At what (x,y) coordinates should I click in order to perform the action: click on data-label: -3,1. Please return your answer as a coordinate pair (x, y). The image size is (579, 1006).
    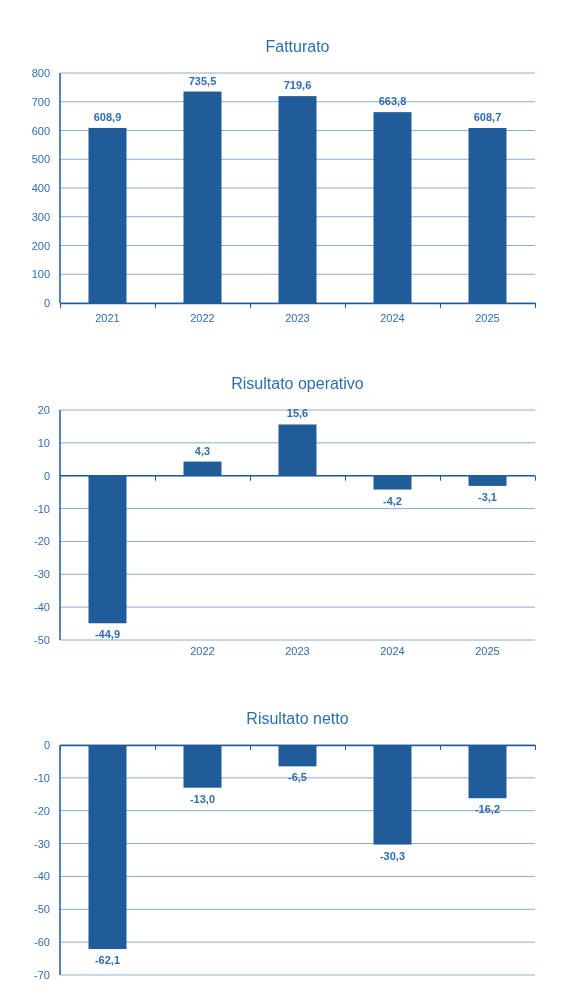
    Looking at the image, I should click on (487, 496).